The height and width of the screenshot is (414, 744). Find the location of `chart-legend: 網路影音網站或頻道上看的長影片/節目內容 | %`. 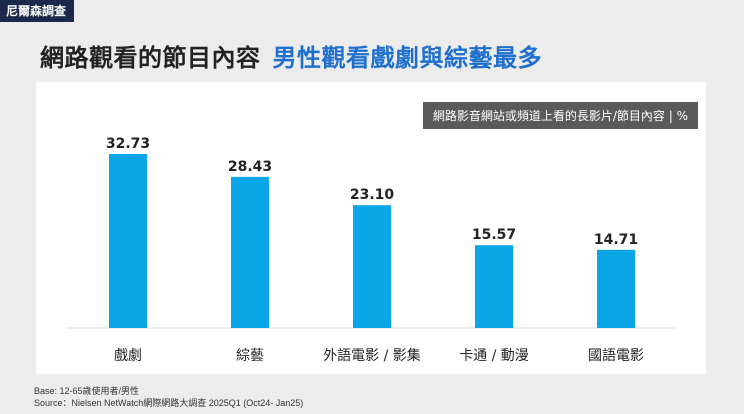

chart-legend: 網路影音網站或頻道上看的長影片/節目內容 | % is located at coordinates (560, 115).